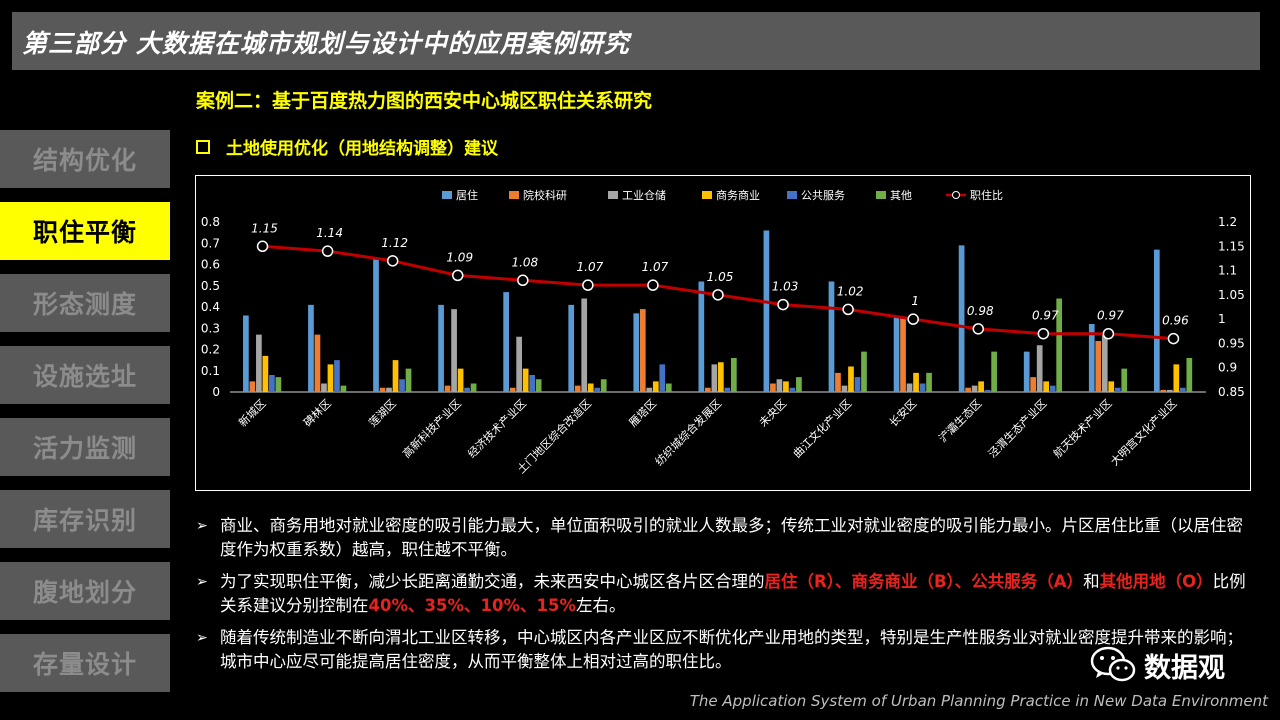  I want to click on sidebar-item-6: 库存识别, so click(85, 519).